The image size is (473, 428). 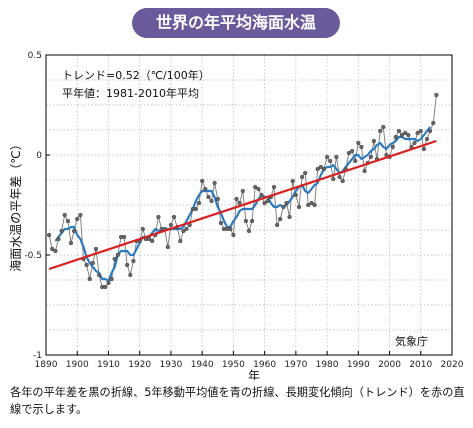 I want to click on y-tick-label: -1, so click(x=37, y=356).